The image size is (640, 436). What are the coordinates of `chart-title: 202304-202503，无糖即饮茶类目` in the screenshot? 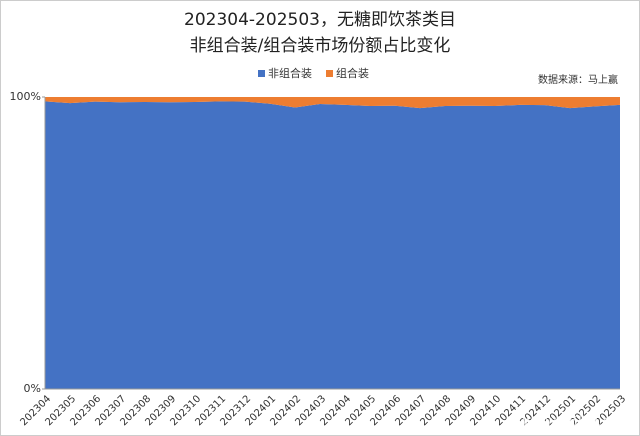 It's located at (320, 20).